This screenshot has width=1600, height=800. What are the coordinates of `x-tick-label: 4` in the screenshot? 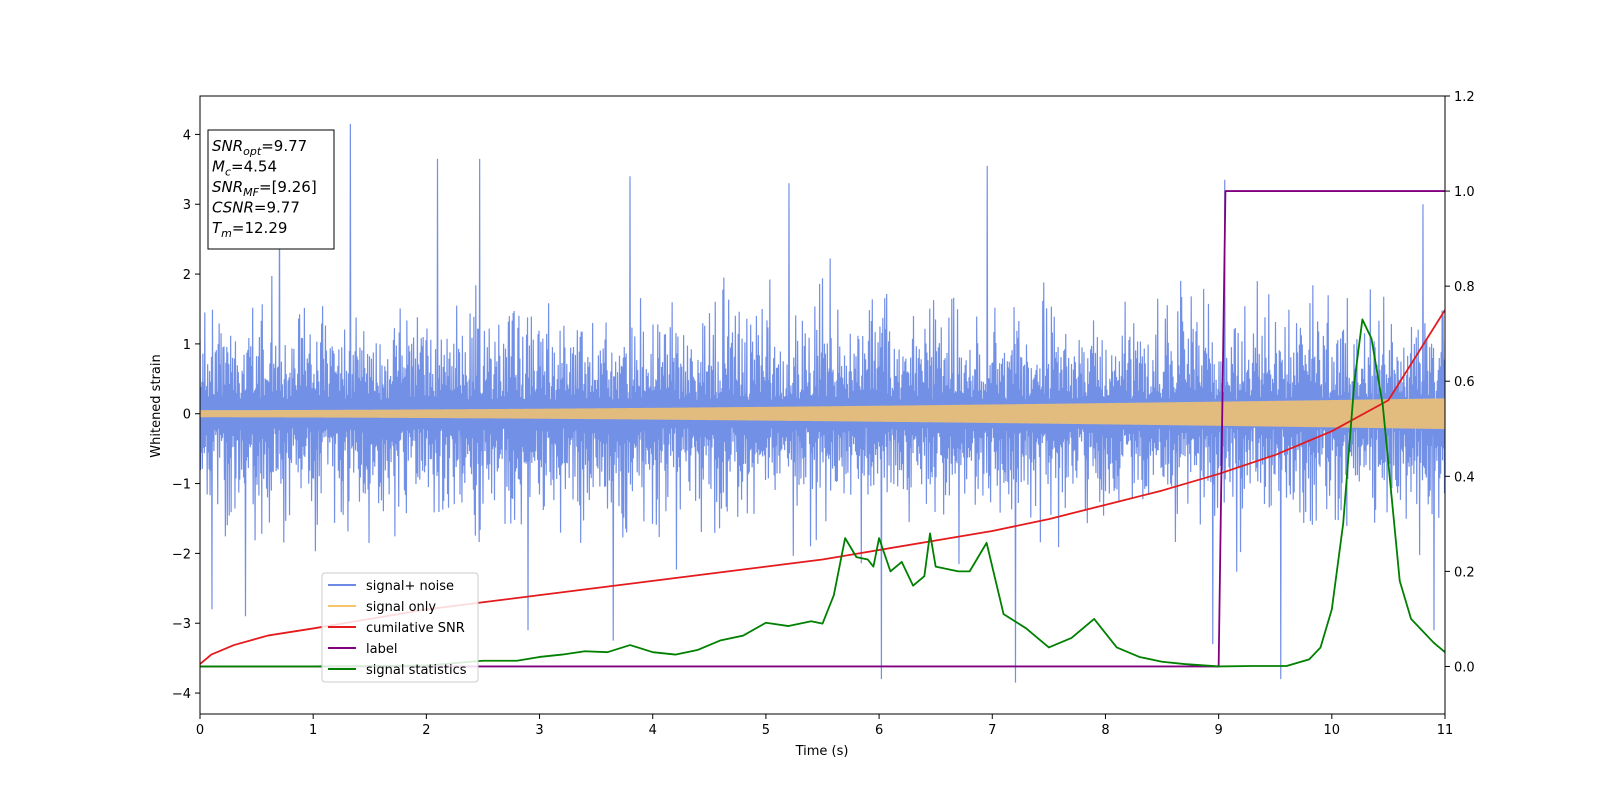 It's located at (653, 730).